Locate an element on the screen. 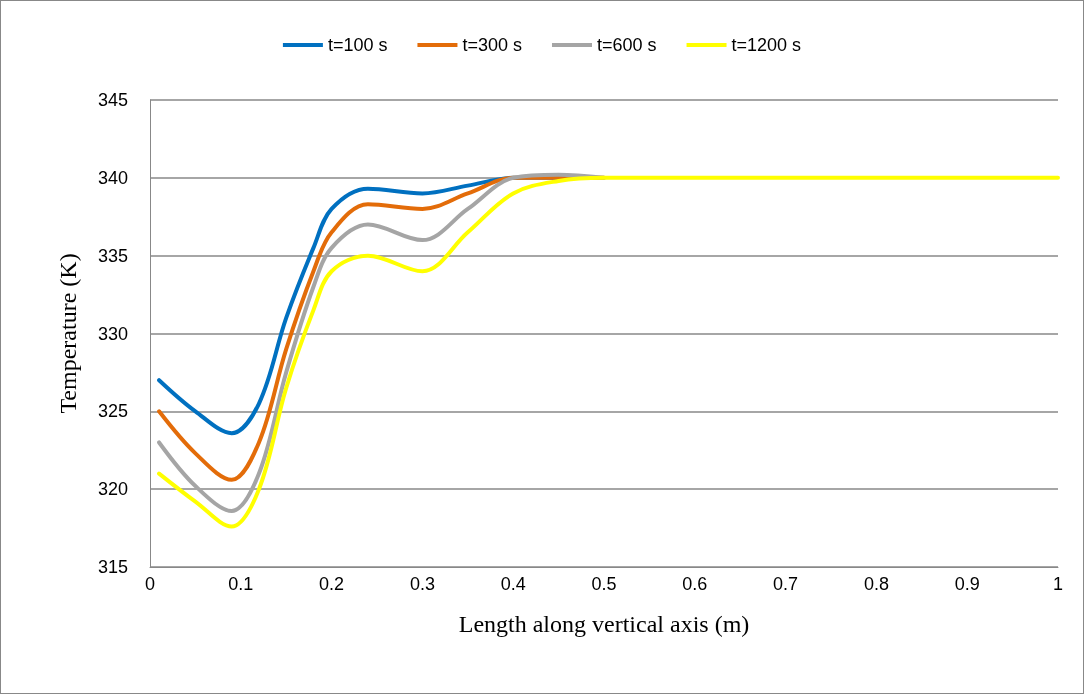 The width and height of the screenshot is (1084, 694). x-tick-label: 0.6 is located at coordinates (695, 584).